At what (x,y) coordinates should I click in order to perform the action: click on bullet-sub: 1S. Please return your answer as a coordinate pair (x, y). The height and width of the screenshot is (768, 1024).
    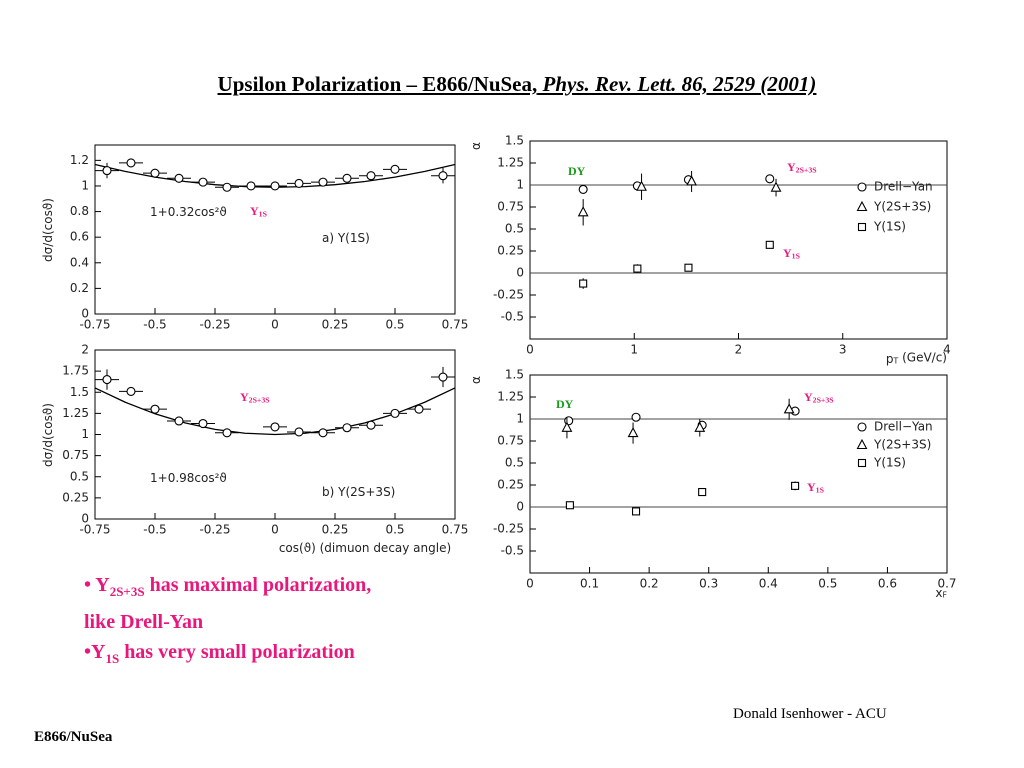
    Looking at the image, I should click on (112, 658).